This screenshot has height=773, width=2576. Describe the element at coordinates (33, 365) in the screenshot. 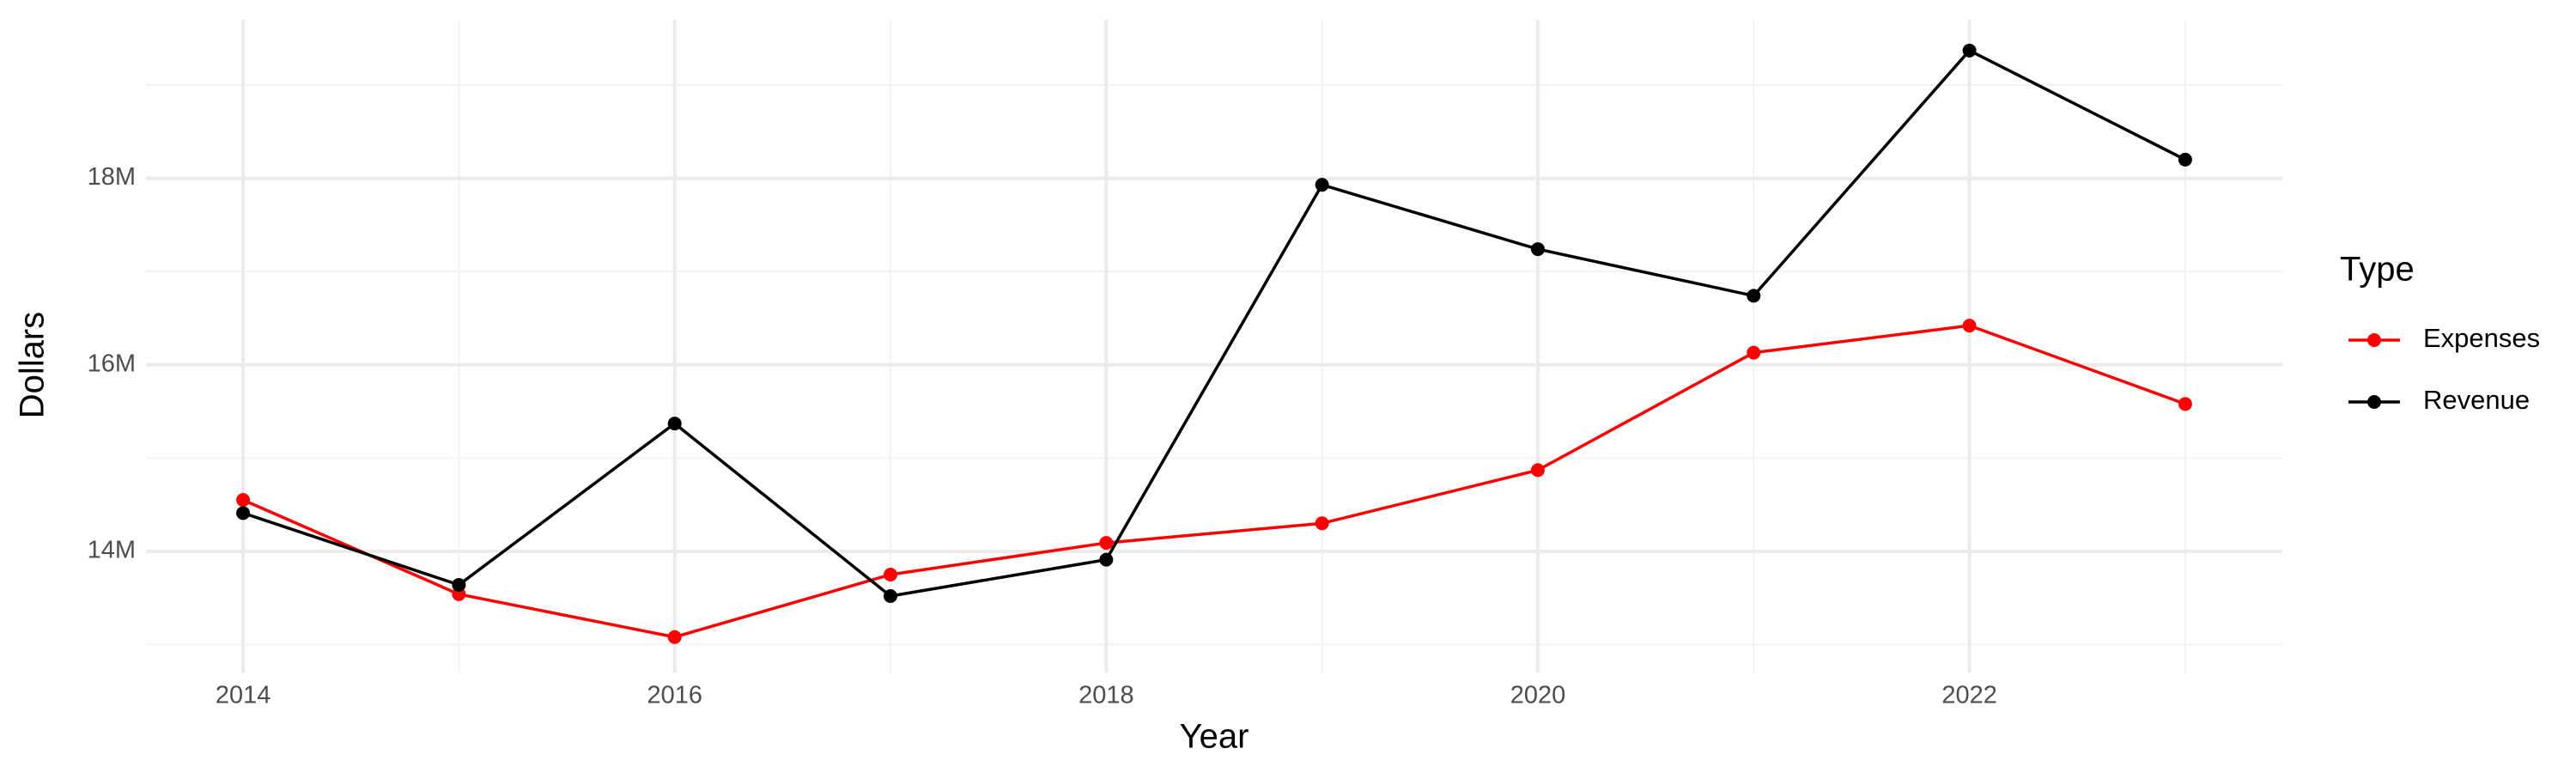

I see `y-axis-title: Dollars` at that location.